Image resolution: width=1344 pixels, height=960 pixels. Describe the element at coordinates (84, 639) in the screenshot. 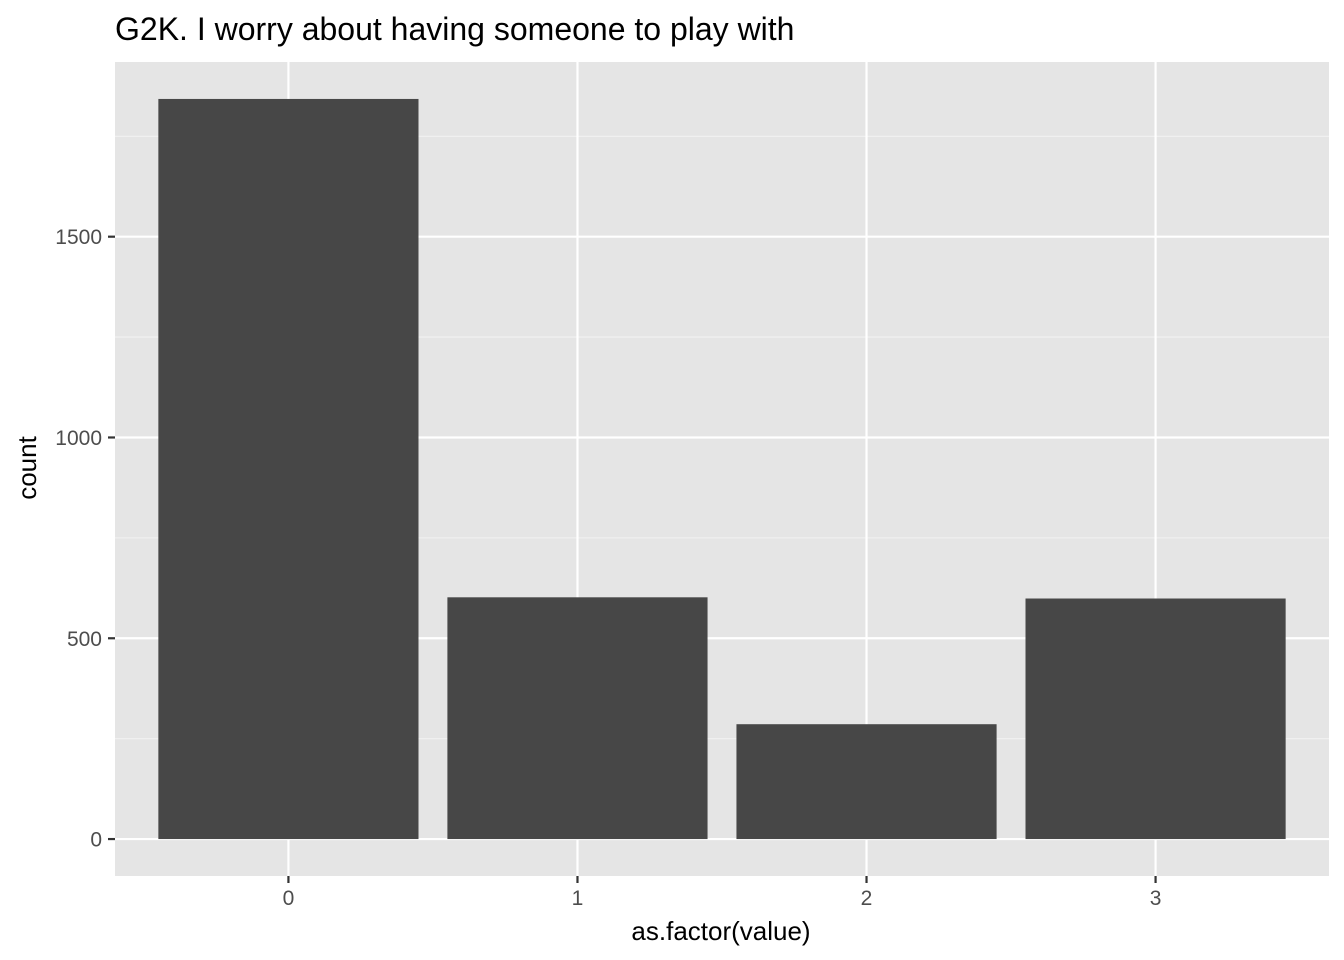

I see `y-tick-label: 500` at that location.